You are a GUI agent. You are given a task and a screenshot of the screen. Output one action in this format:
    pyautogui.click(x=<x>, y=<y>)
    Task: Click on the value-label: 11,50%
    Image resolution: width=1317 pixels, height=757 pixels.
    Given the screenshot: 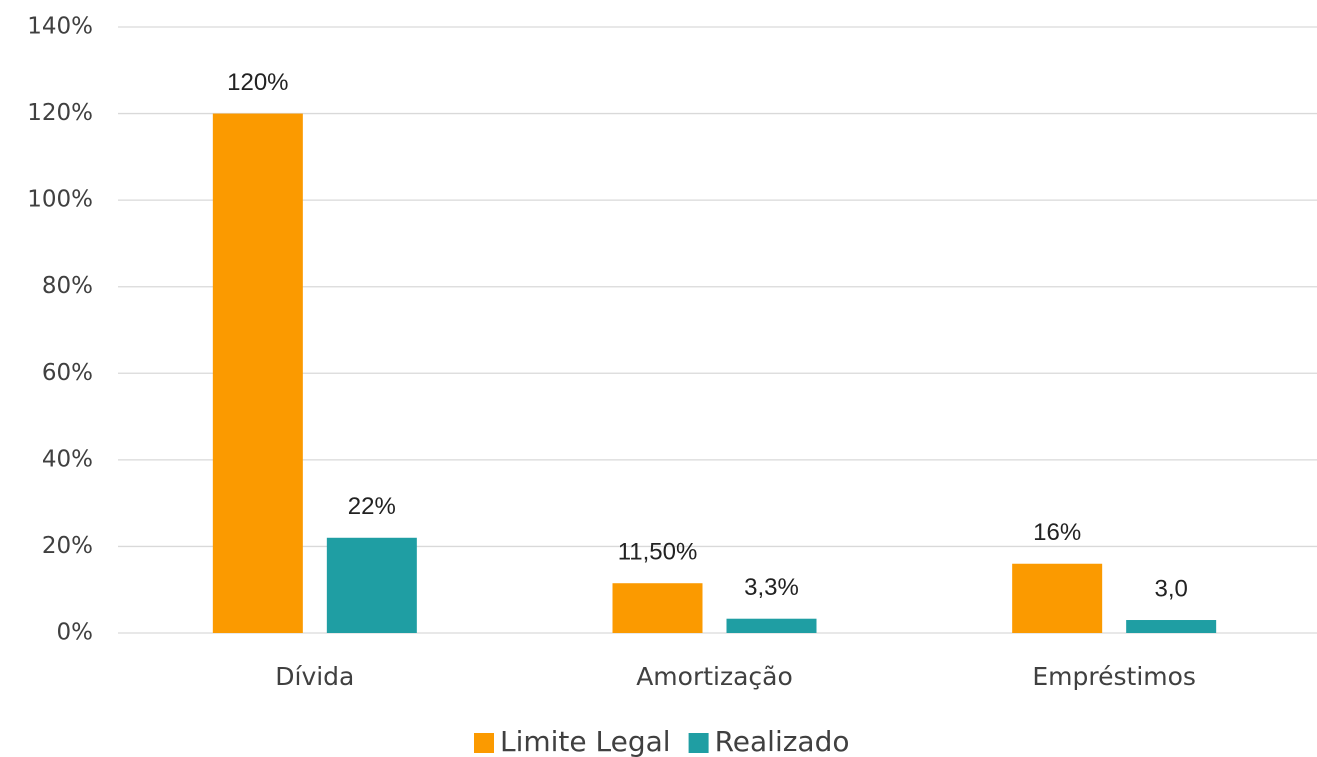 What is the action you would take?
    pyautogui.click(x=658, y=552)
    